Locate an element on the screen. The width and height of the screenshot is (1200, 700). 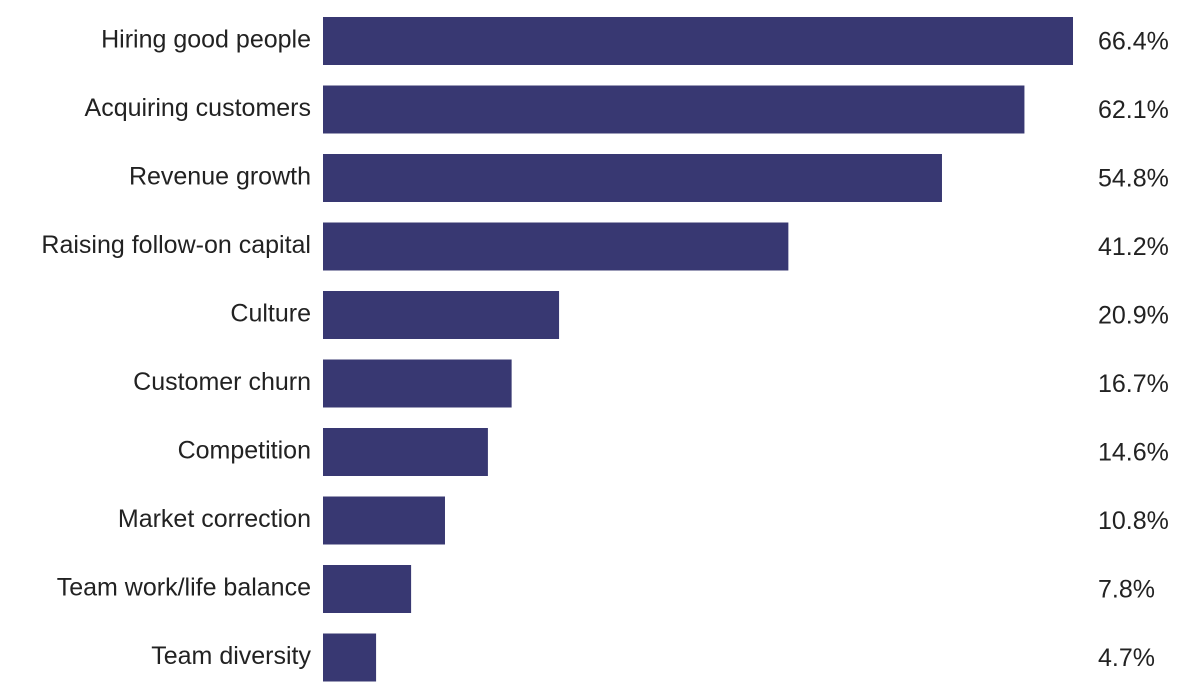
category-label: Competition is located at coordinates (244, 451).